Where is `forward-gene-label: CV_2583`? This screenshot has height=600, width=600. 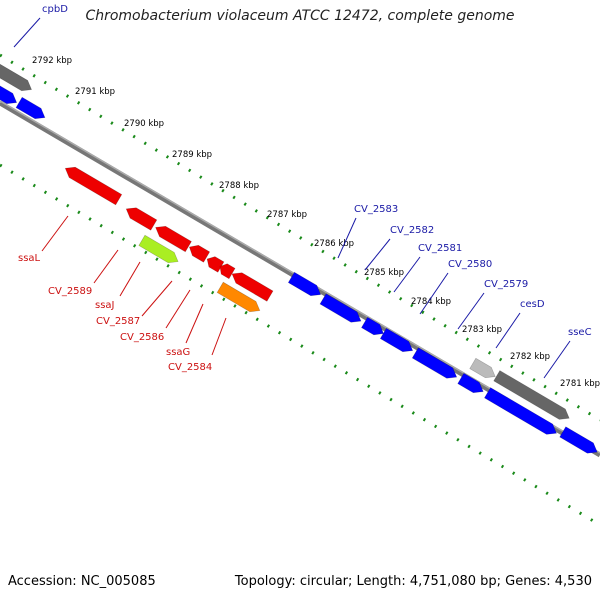 forward-gene-label: CV_2583 is located at coordinates (376, 209).